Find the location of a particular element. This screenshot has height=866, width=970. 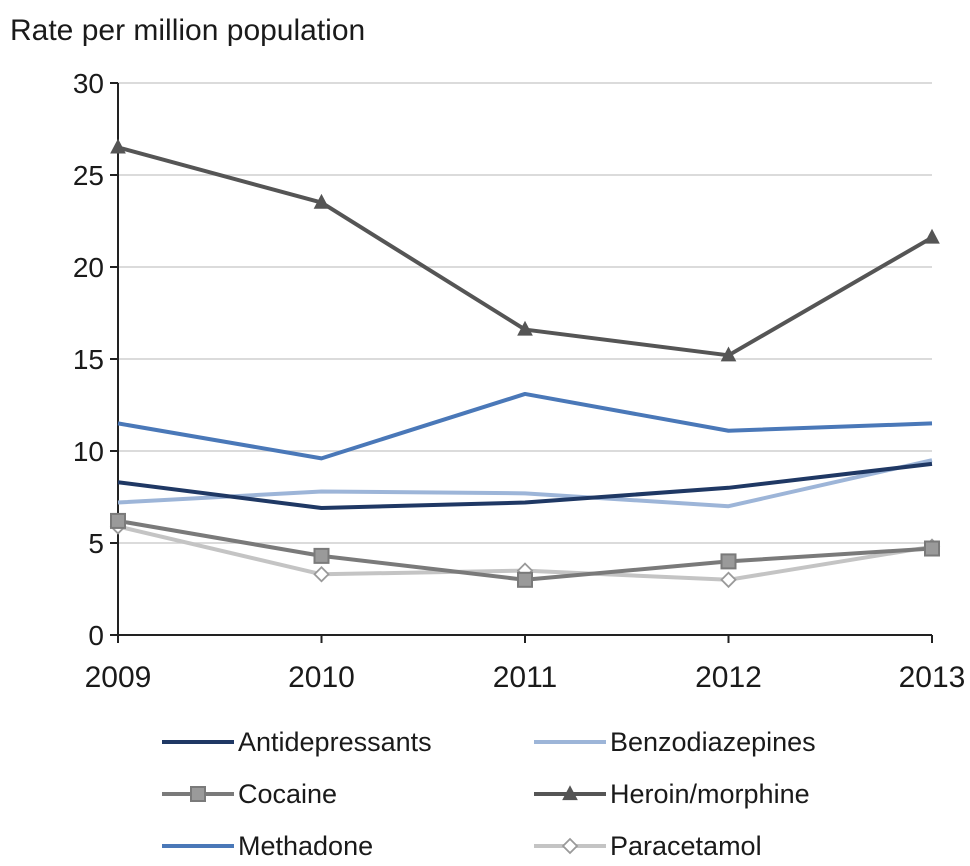

legend-item: Antidepressants is located at coordinates (296, 742).